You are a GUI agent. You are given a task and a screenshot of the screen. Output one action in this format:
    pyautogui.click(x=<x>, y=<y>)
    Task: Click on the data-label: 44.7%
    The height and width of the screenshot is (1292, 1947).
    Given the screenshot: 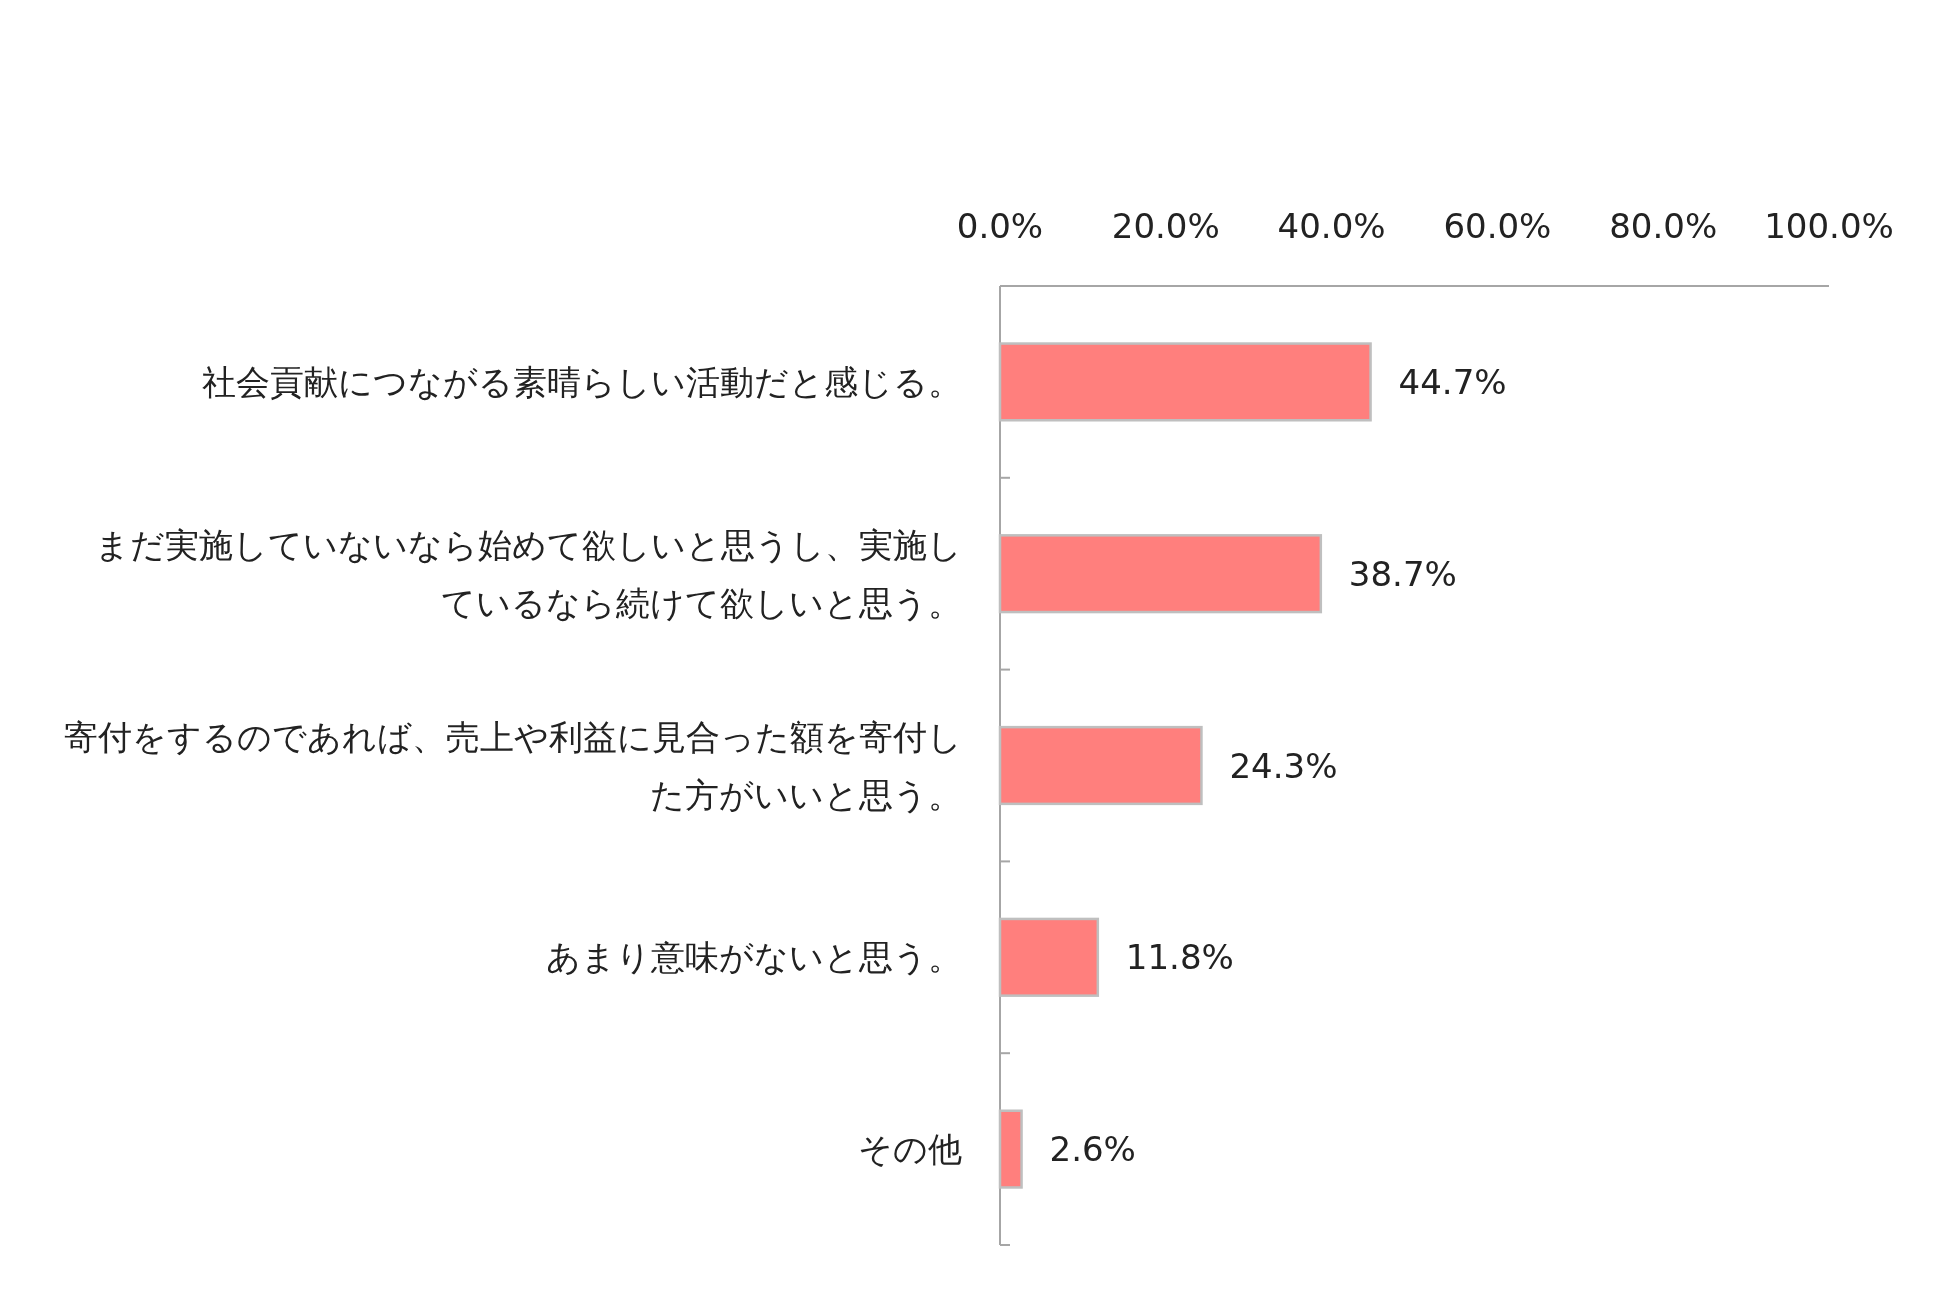 What is the action you would take?
    pyautogui.click(x=1452, y=381)
    